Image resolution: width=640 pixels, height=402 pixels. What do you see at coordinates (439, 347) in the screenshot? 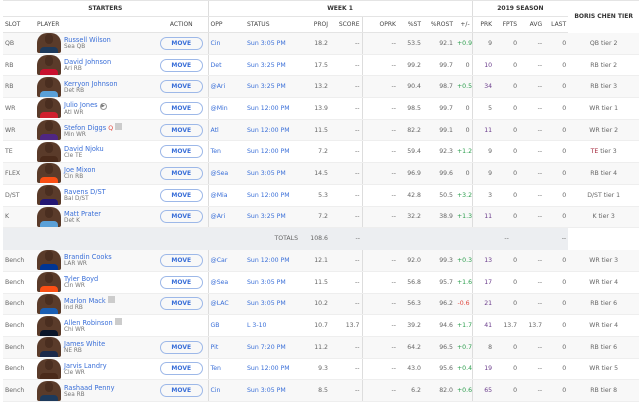
I see `pct-rostered: 96.5` at bounding box center [439, 347].